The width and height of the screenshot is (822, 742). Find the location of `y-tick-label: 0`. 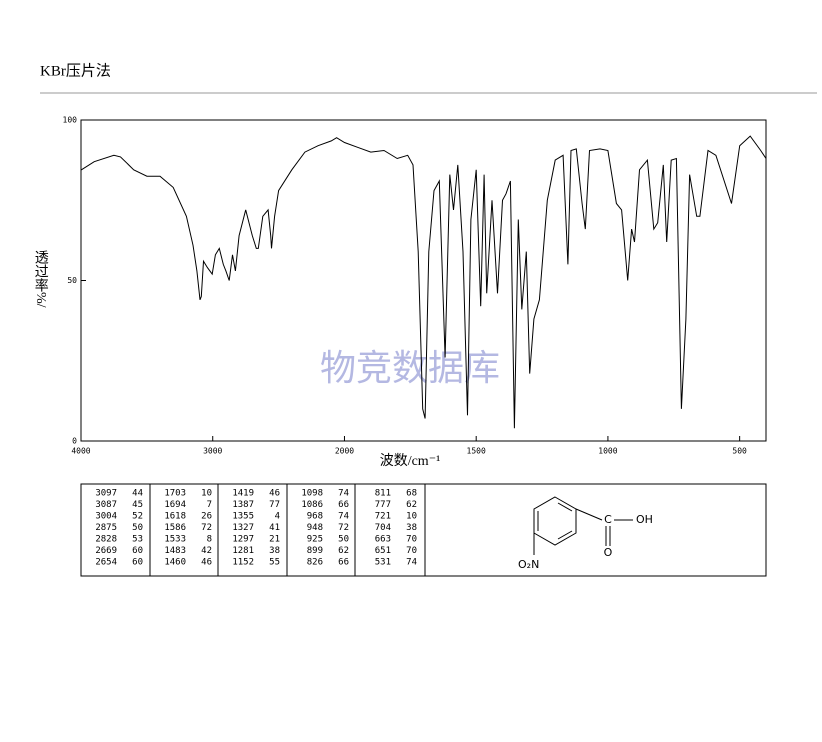

y-tick-label: 0 is located at coordinates (74, 441).